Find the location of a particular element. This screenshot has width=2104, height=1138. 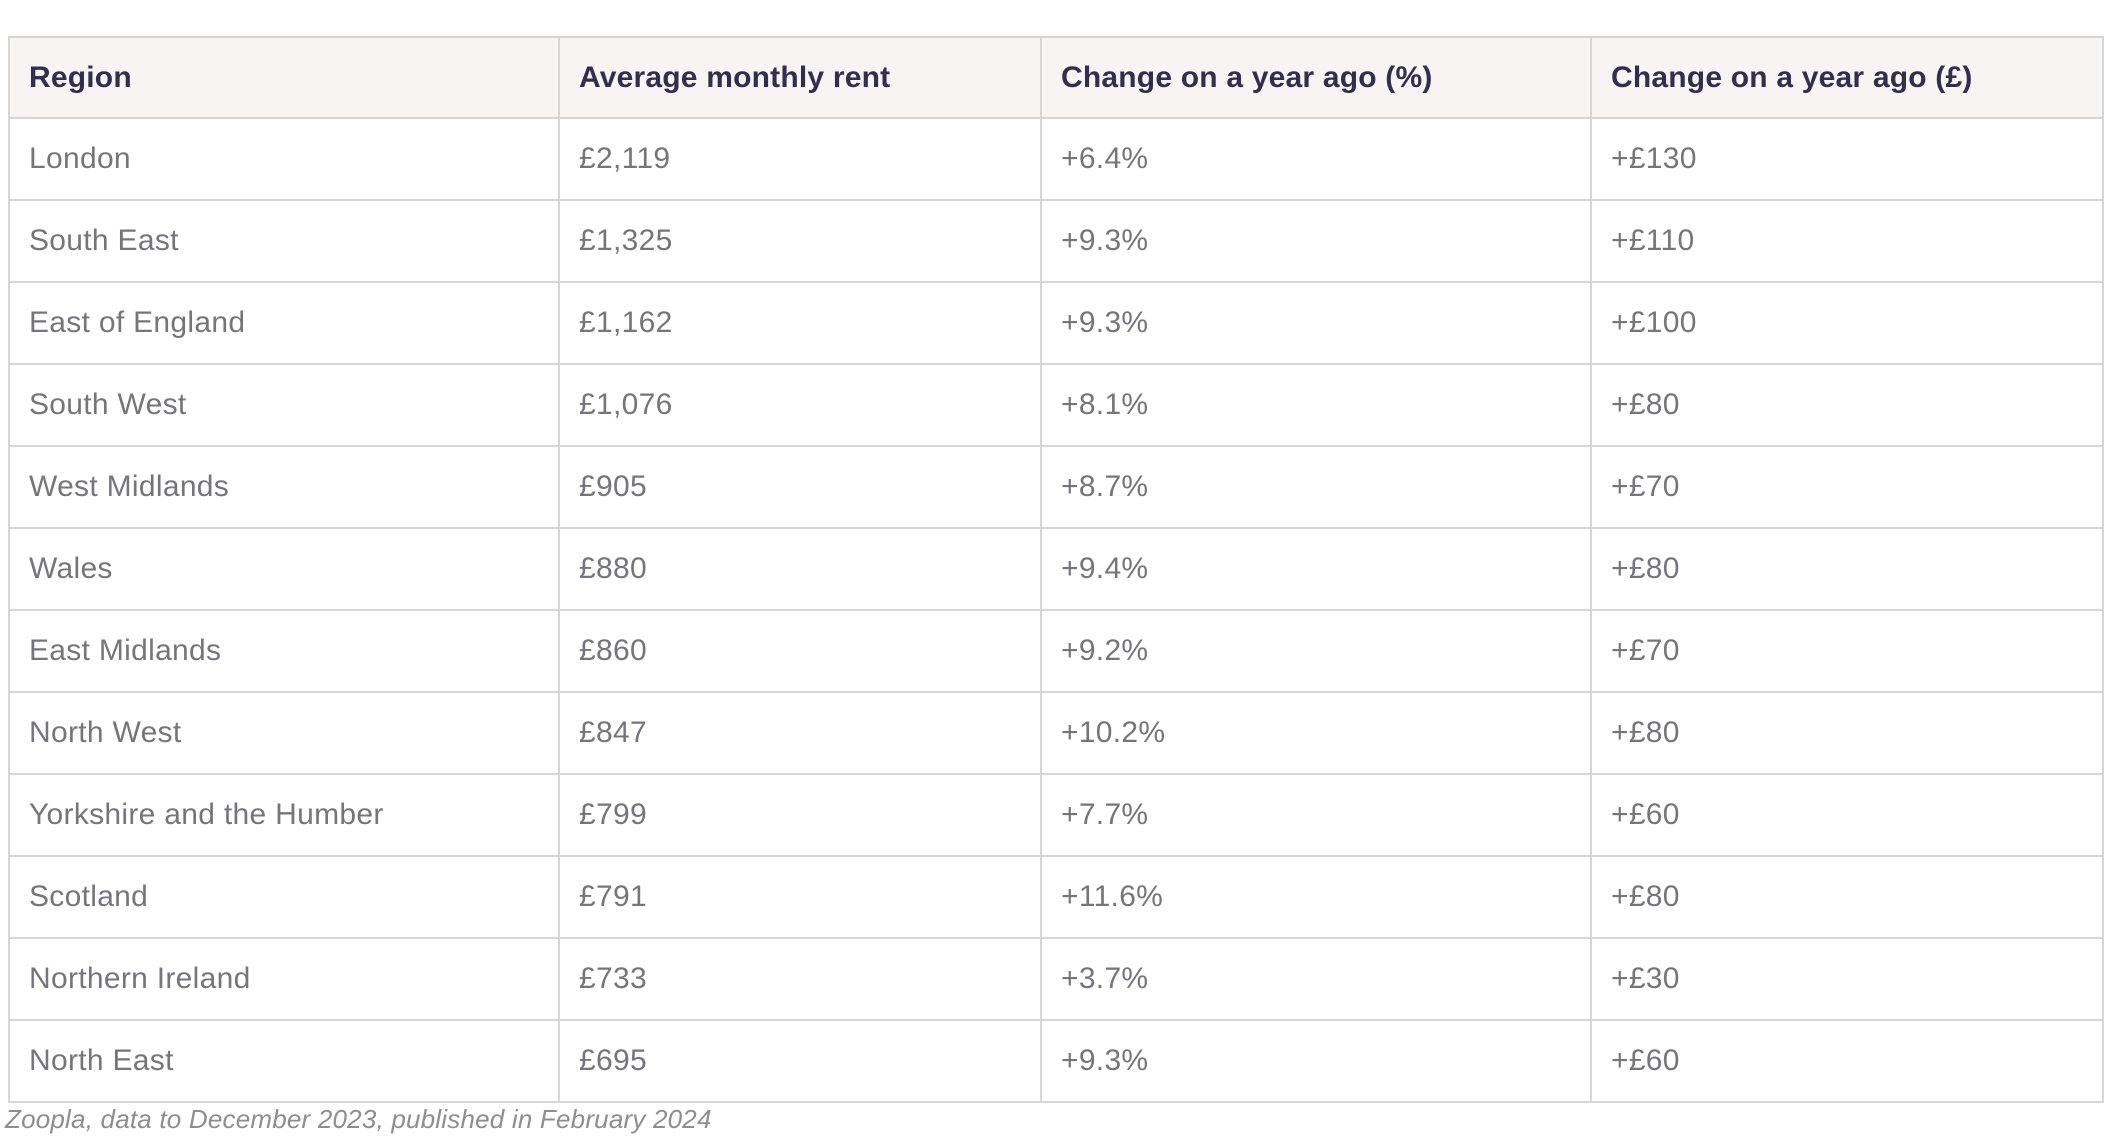

table-row: South East £1,325 +9.3% +£110 is located at coordinates (1056, 241).